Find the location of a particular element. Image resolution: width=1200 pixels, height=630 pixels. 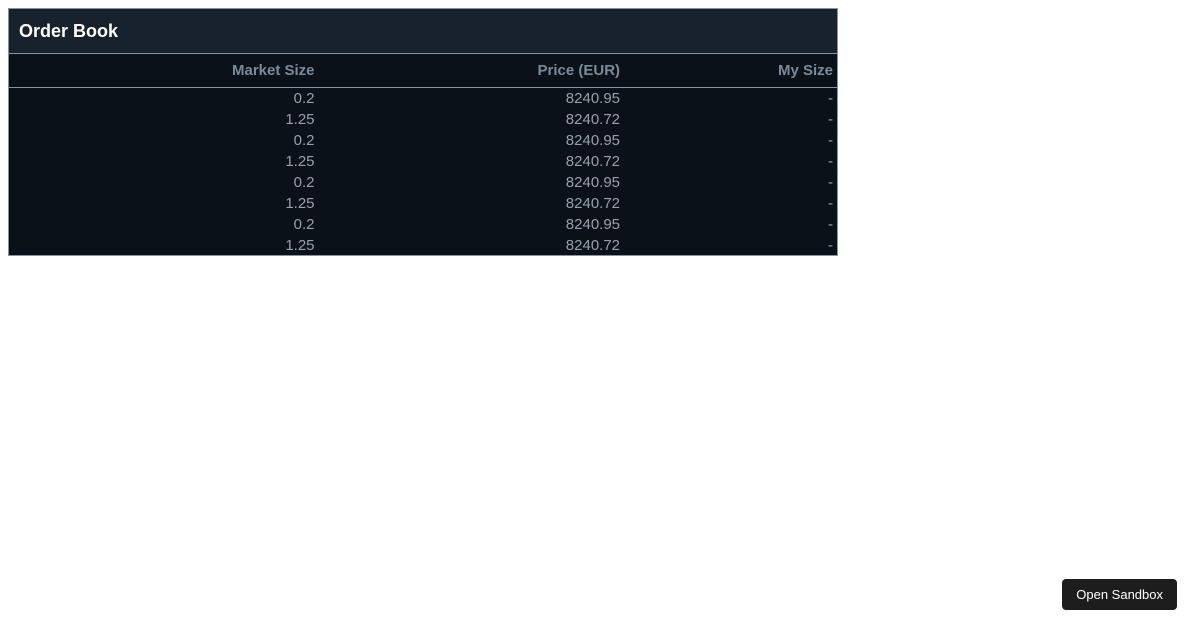

column-header-price-eur: Price (EUR) is located at coordinates (471, 71).